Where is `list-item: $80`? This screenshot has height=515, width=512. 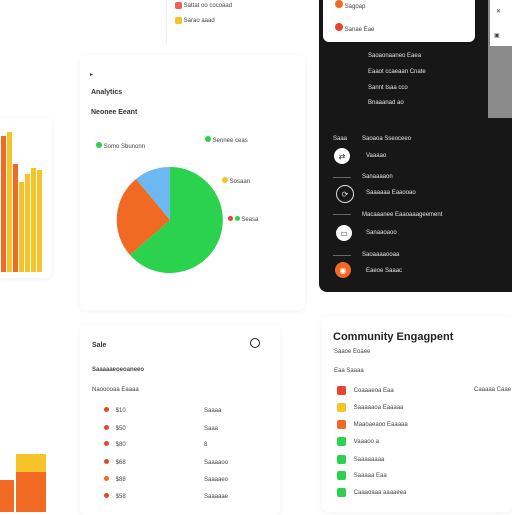
list-item: $80 is located at coordinates (115, 445).